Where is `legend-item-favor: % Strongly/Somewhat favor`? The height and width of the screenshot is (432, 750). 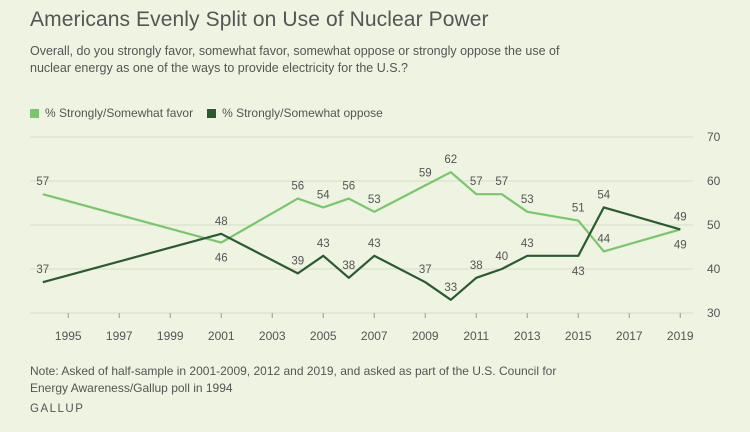
legend-item-favor: % Strongly/Somewhat favor is located at coordinates (111, 113).